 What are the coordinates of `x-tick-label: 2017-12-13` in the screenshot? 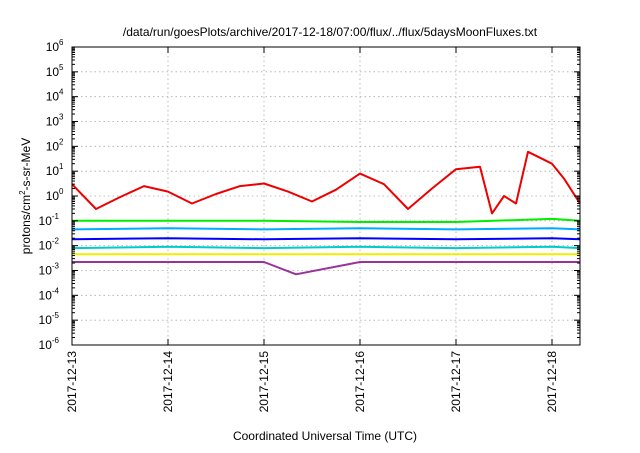 It's located at (72, 382).